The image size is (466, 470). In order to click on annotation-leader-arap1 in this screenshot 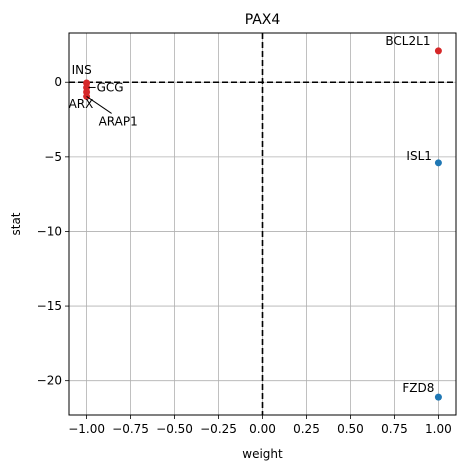, I will do `click(99, 105)`.